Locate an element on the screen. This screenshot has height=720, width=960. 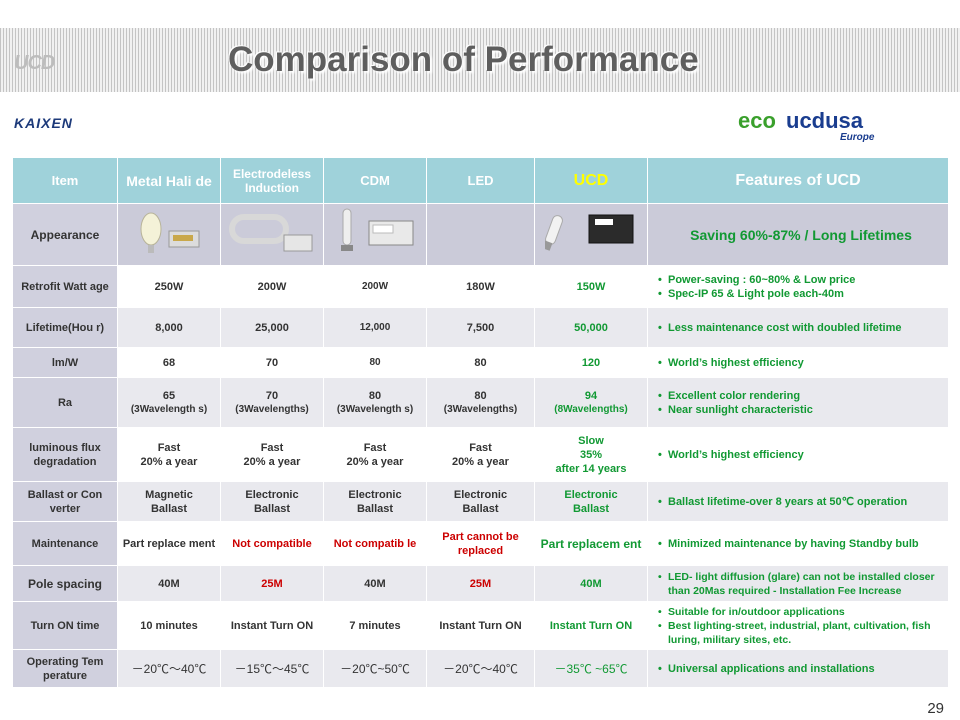
europe-logo-text: Europe is located at coordinates (857, 137).